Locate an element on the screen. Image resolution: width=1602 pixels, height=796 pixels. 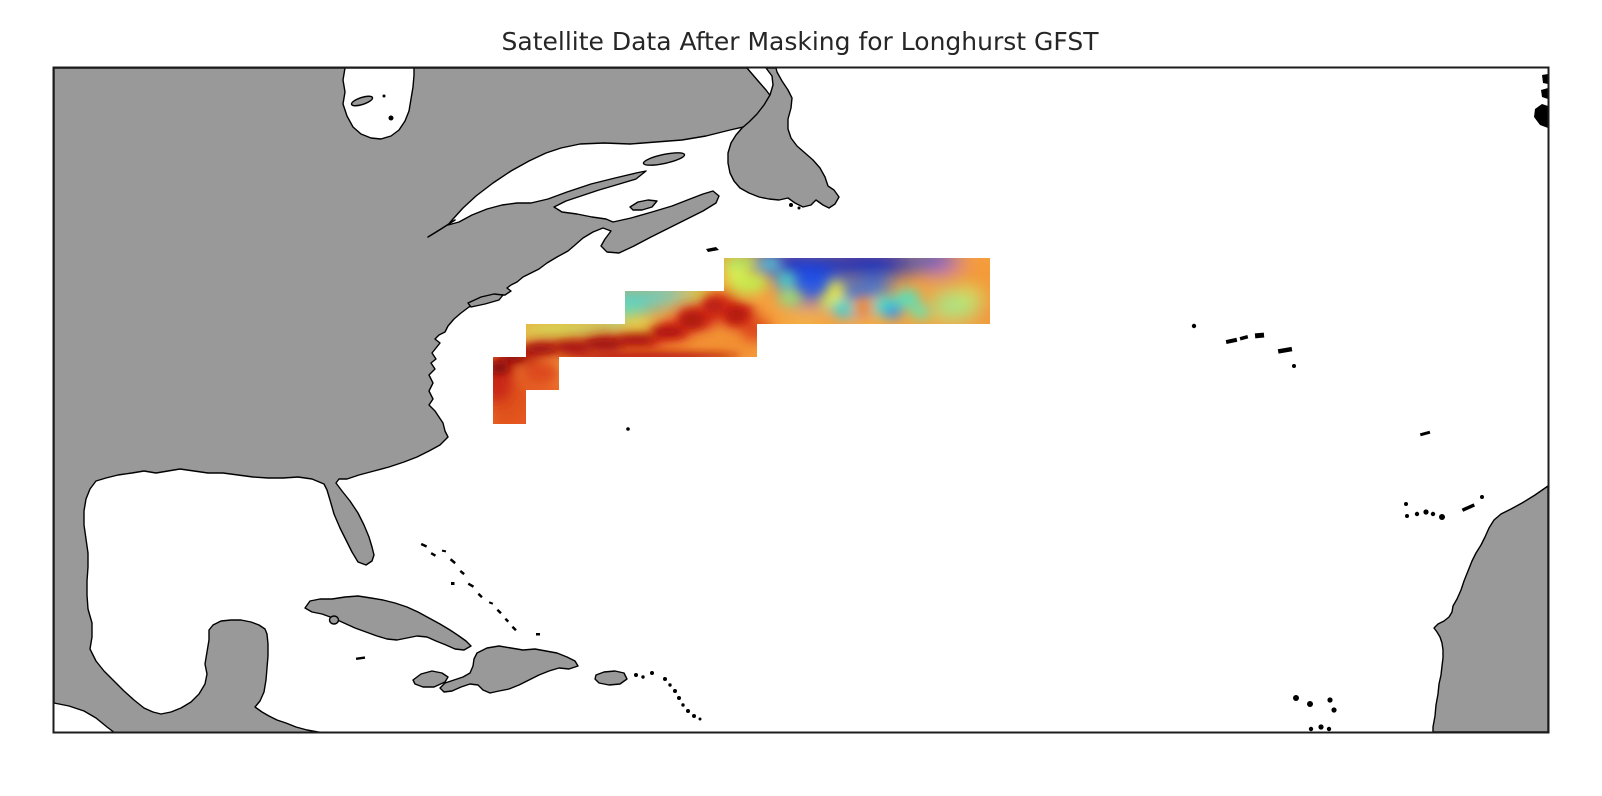
james-bay is located at coordinates (378, 103).